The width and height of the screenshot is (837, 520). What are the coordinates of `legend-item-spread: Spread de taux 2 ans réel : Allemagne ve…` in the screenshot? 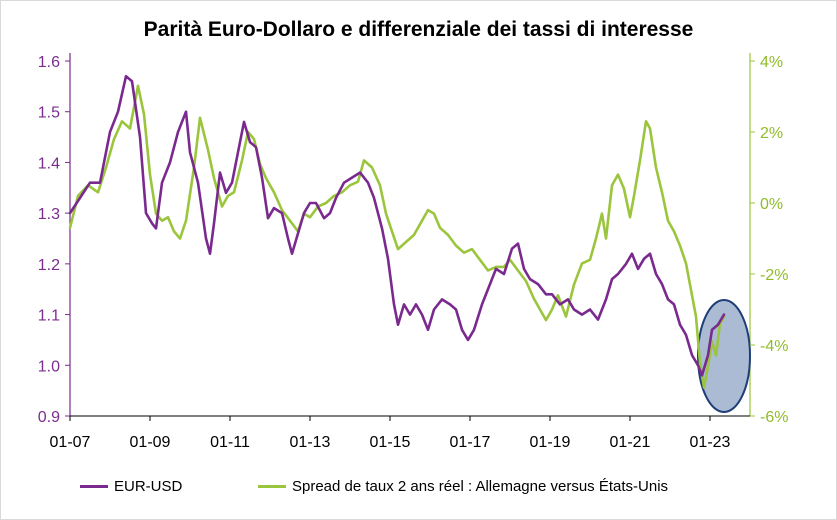 It's located at (463, 486).